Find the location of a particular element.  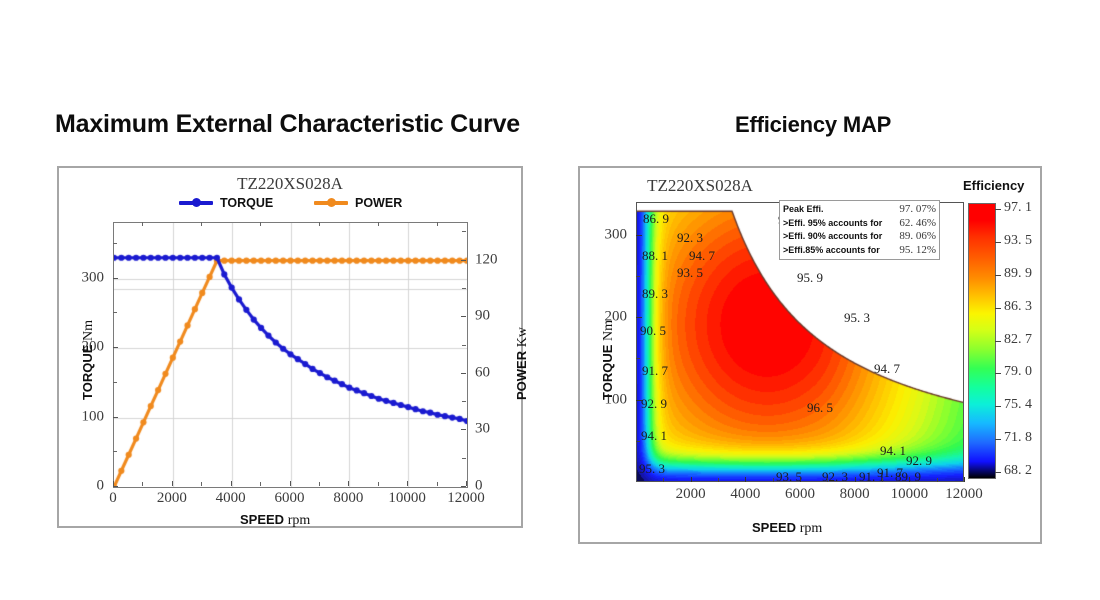

right-x-tick-label: 6000 is located at coordinates (800, 494).